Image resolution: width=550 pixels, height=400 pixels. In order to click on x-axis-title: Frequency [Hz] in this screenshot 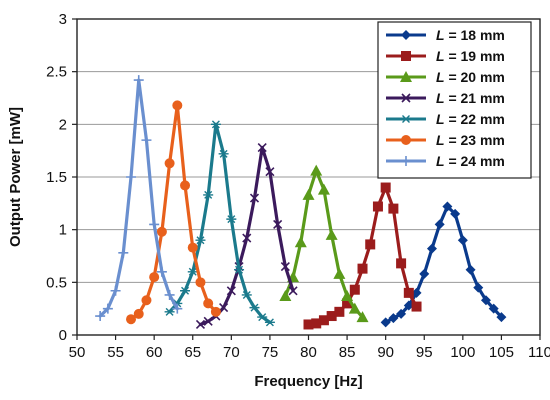, I will do `click(308, 381)`.